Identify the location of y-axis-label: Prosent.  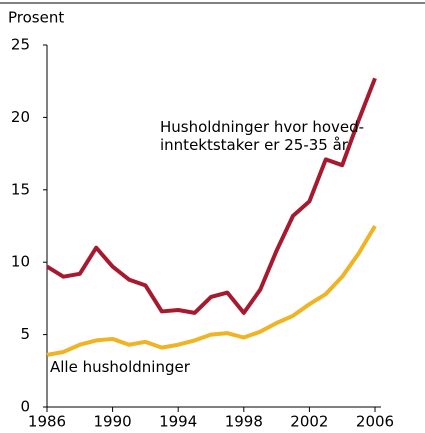
(36, 18).